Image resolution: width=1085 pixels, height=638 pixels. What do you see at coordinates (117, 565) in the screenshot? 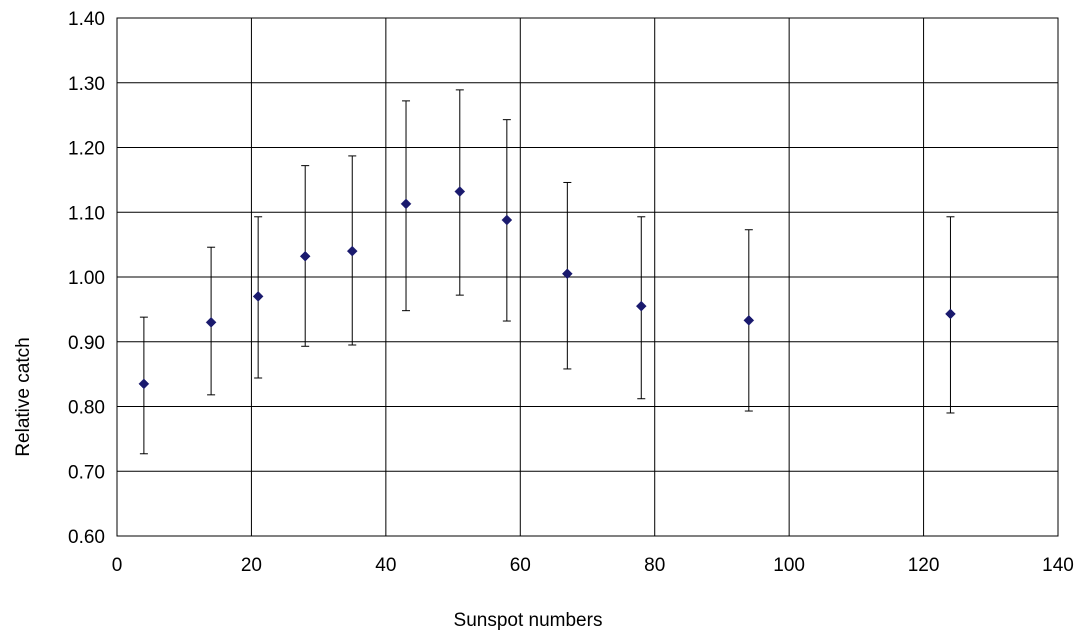
I see `x-tick-label: 0` at bounding box center [117, 565].